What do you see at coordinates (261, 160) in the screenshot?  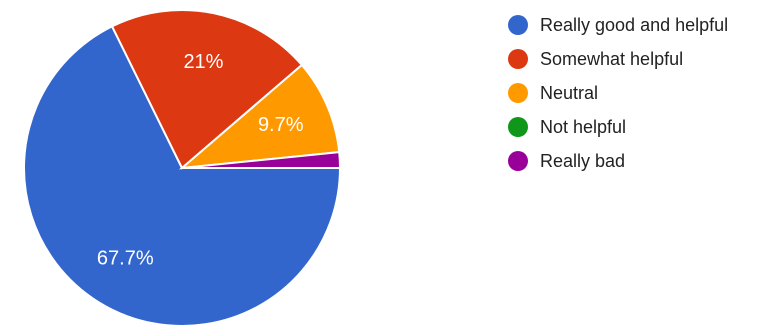 I see `pie-slice-really-bad` at bounding box center [261, 160].